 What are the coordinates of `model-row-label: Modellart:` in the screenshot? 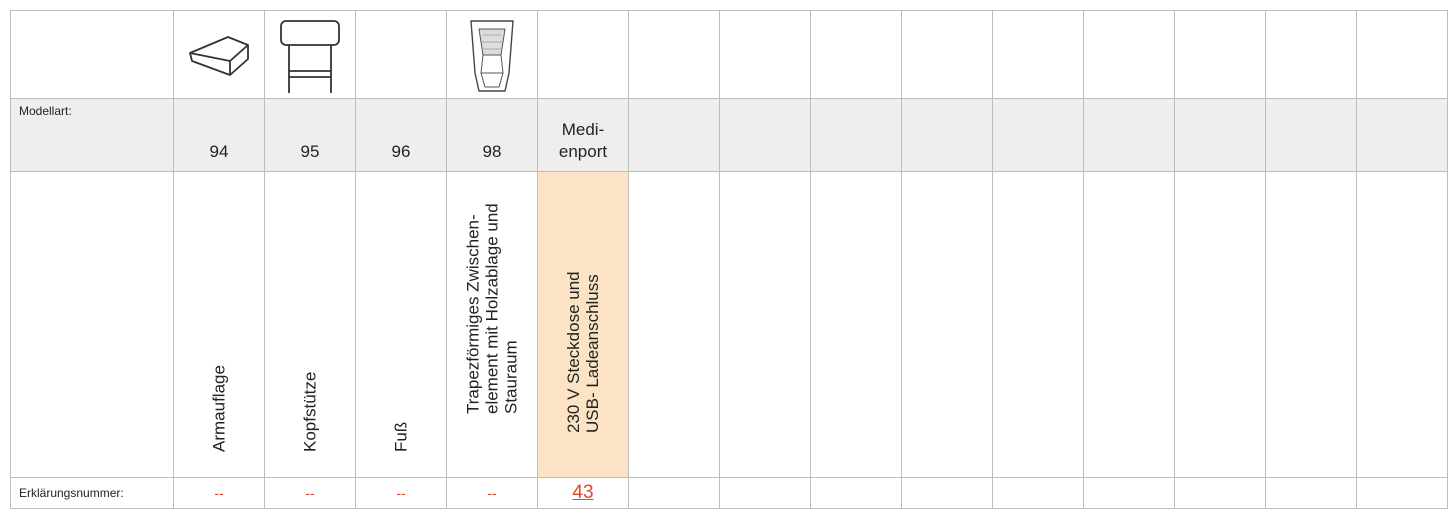 It's located at (92, 135).